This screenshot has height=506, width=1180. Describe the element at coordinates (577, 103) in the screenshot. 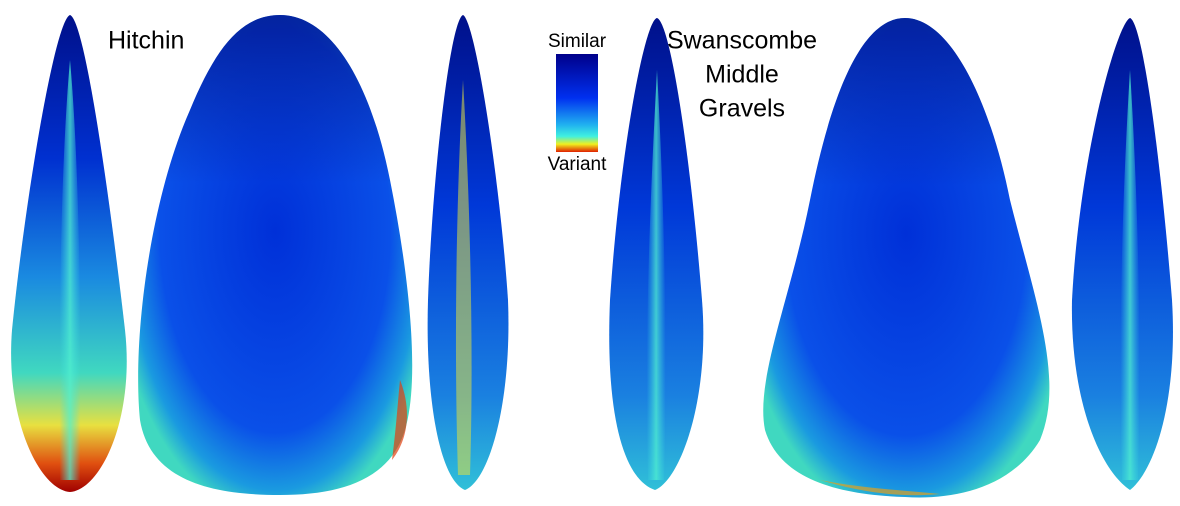

I see `colorbar` at that location.